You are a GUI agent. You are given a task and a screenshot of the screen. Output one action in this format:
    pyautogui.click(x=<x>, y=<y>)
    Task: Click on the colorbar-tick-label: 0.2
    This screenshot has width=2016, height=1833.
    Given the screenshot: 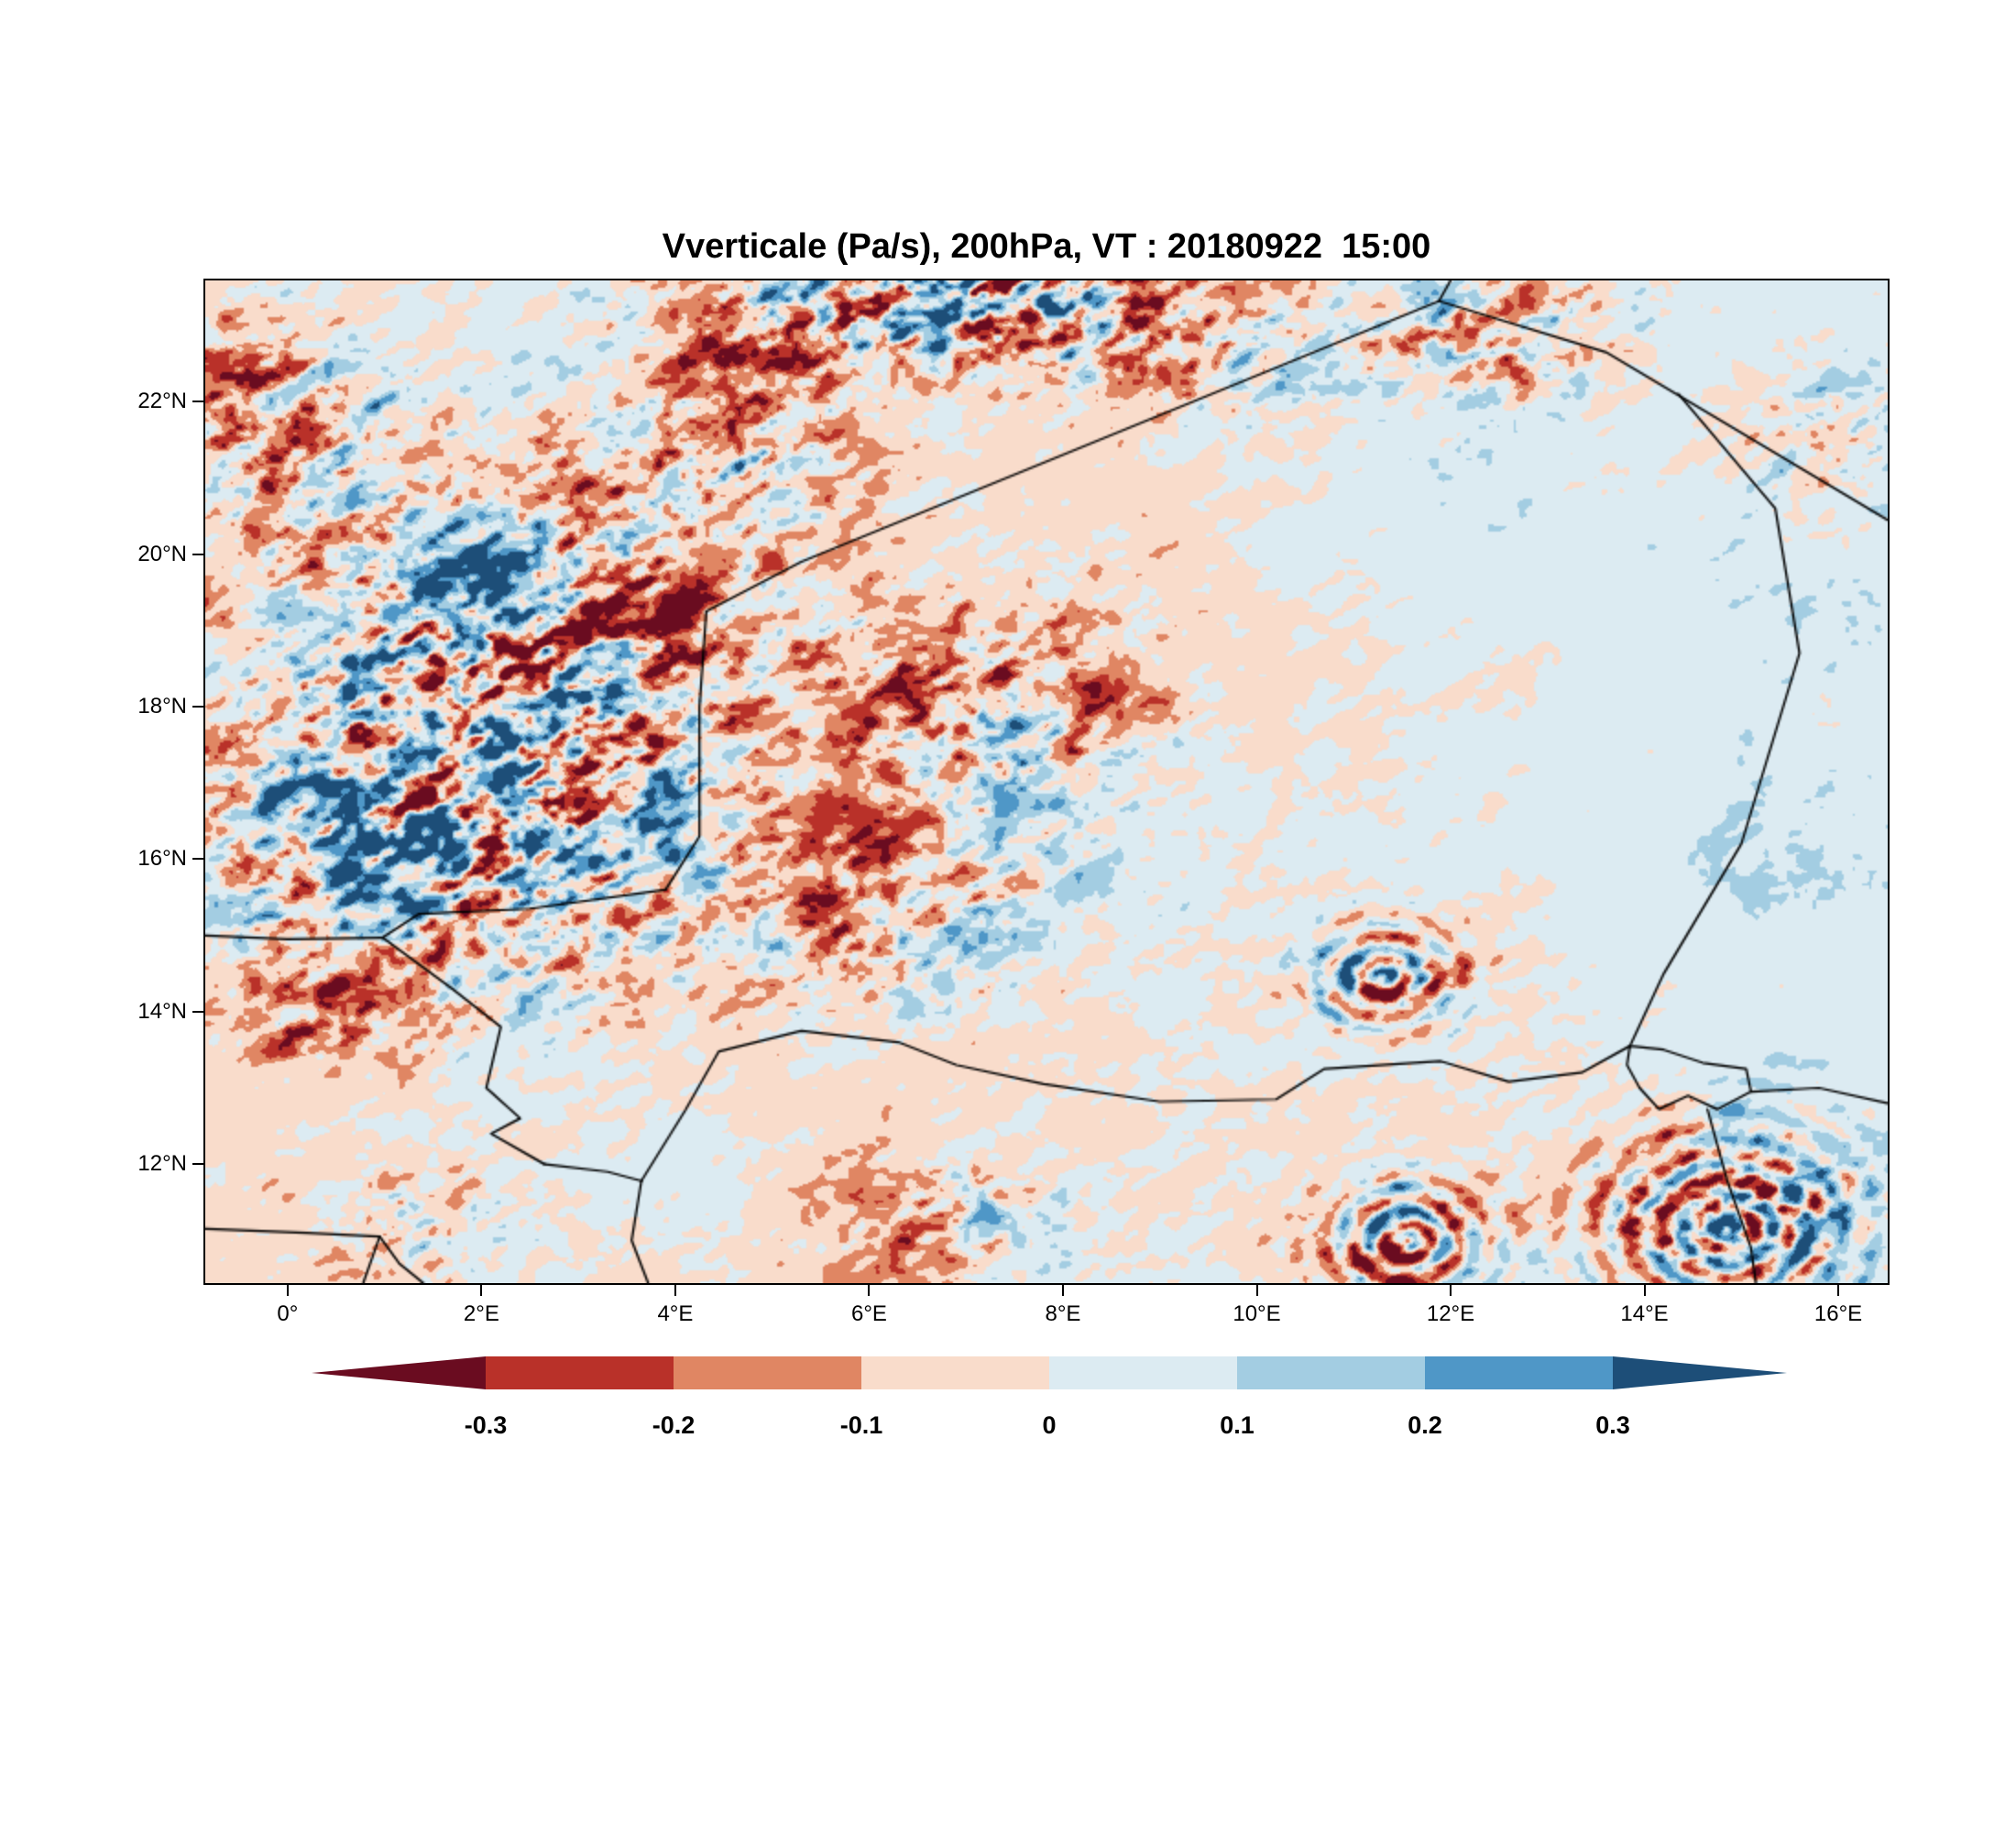 What is the action you would take?
    pyautogui.click(x=1425, y=1425)
    